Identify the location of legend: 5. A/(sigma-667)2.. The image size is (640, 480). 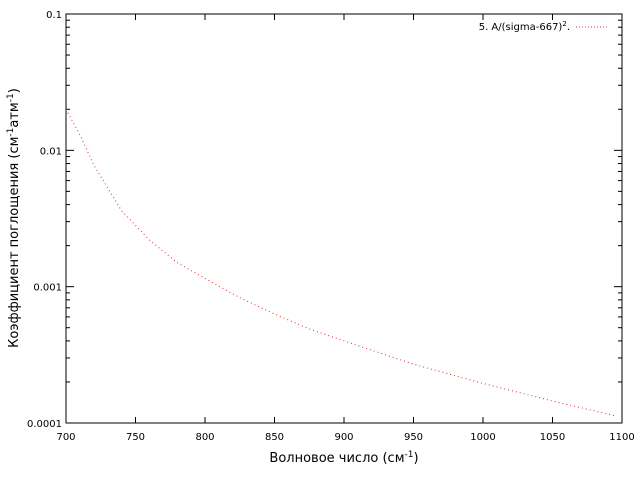
(543, 26).